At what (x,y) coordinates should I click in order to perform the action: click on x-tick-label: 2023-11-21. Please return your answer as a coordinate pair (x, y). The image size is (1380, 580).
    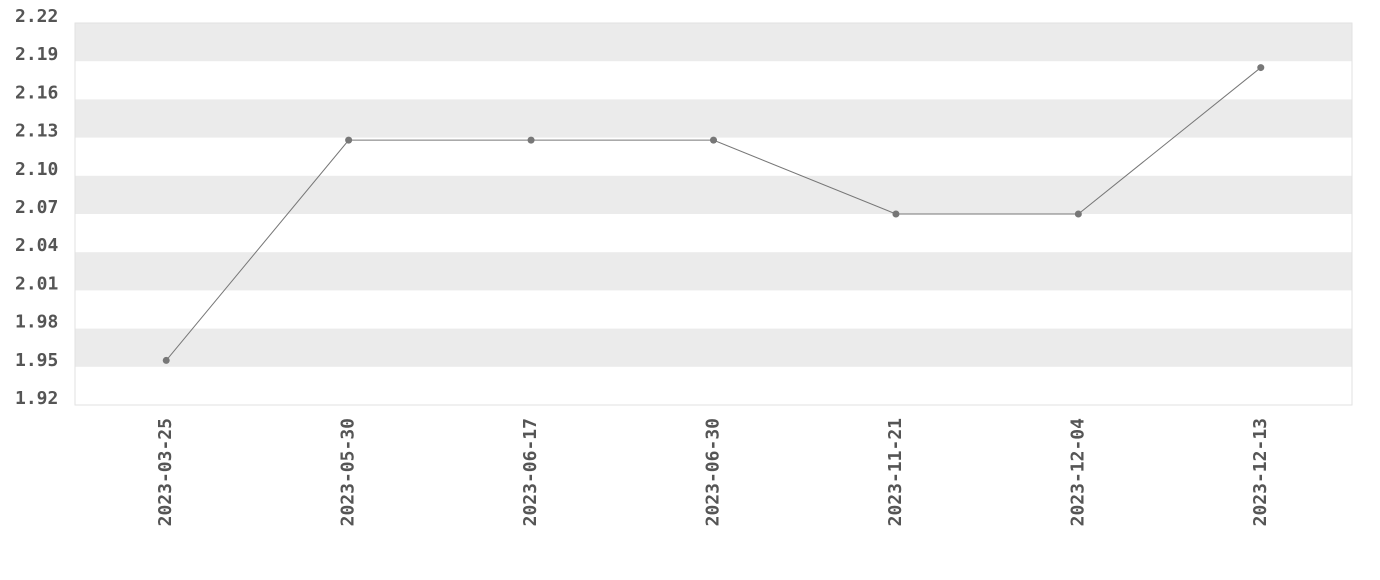
    Looking at the image, I should click on (895, 472).